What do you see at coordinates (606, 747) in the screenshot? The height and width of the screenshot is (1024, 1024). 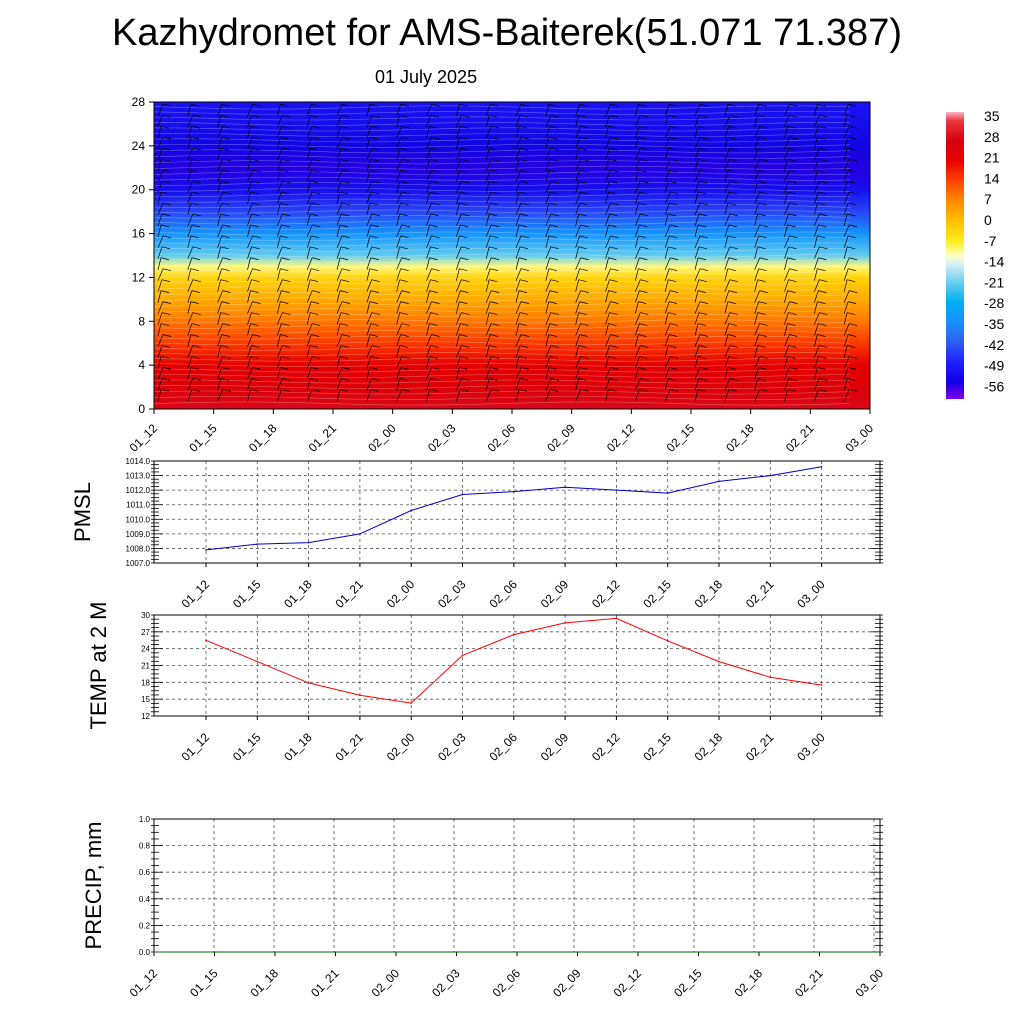 I see `x-tick-label: 02_12` at bounding box center [606, 747].